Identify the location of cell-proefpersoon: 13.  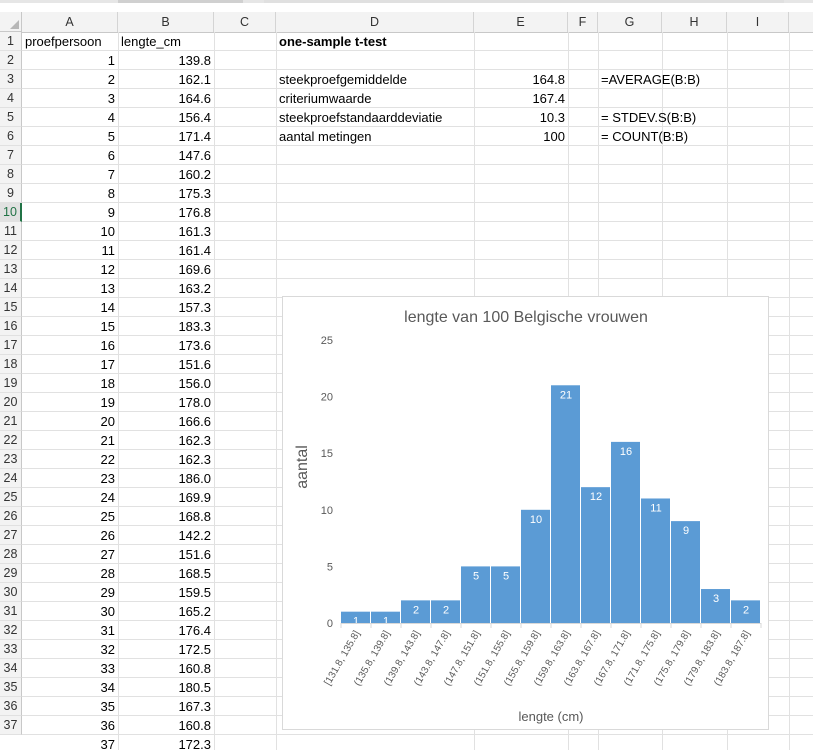
(107, 288).